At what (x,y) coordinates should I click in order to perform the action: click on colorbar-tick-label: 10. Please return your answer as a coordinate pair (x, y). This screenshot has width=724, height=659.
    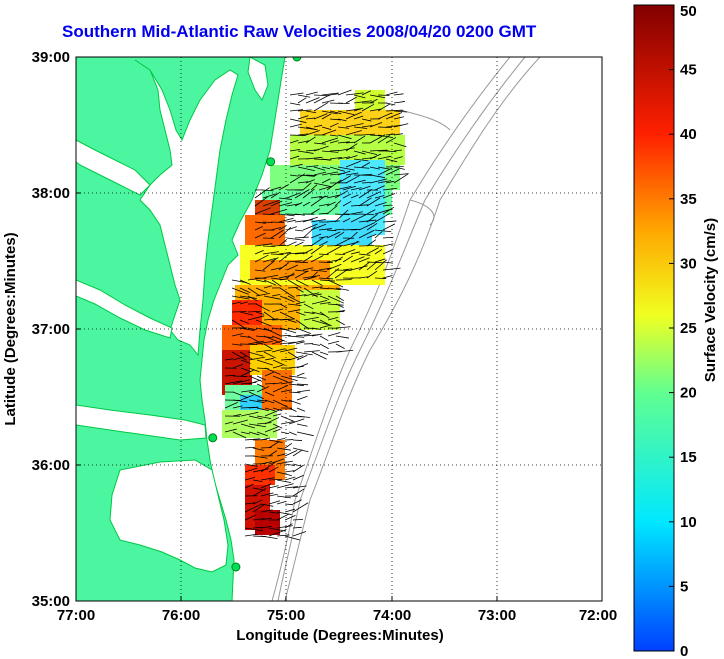
    Looking at the image, I should click on (688, 522).